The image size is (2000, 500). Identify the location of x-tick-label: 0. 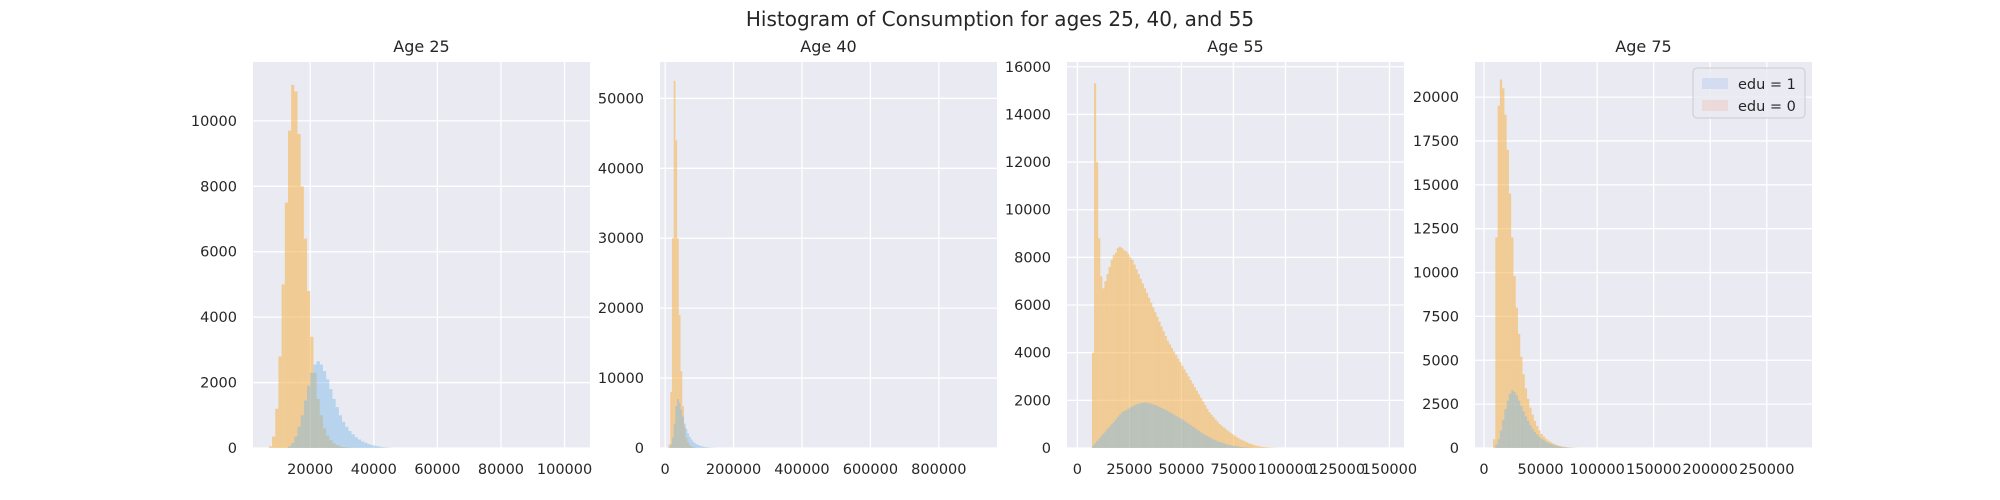
(1077, 470).